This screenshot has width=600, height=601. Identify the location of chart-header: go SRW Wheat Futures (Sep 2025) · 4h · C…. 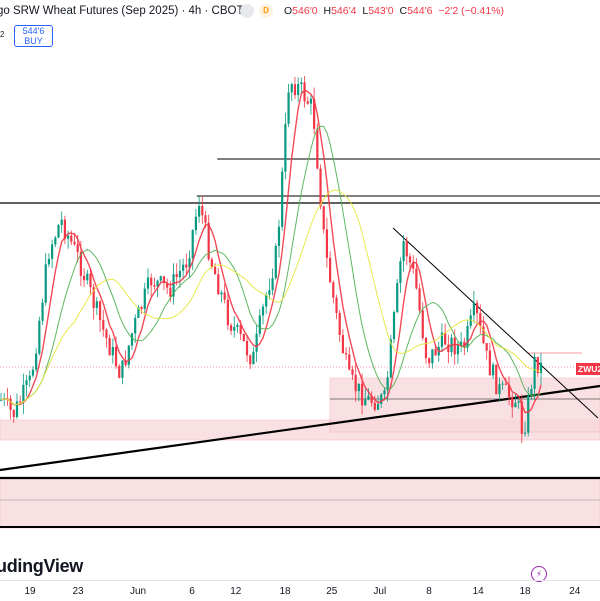
(300, 11).